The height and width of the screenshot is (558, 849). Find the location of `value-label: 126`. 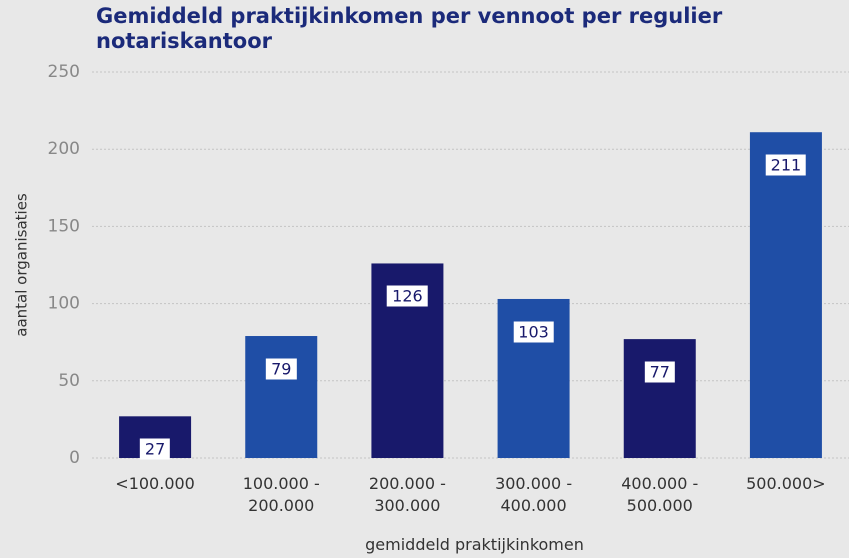

value-label: 126 is located at coordinates (407, 296).